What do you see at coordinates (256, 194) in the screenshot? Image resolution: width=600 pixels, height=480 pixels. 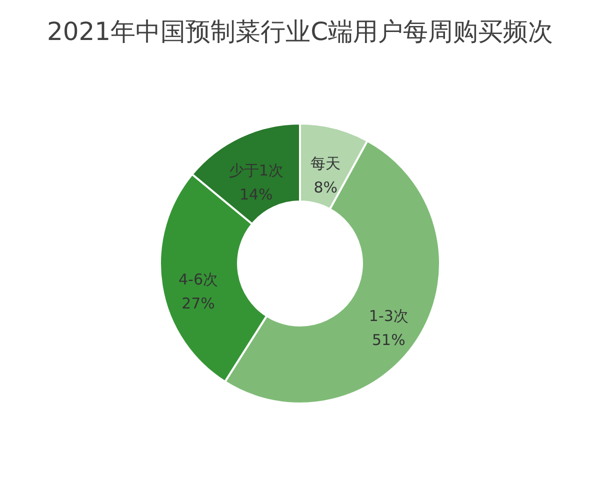 I see `data-label: 14%` at bounding box center [256, 194].